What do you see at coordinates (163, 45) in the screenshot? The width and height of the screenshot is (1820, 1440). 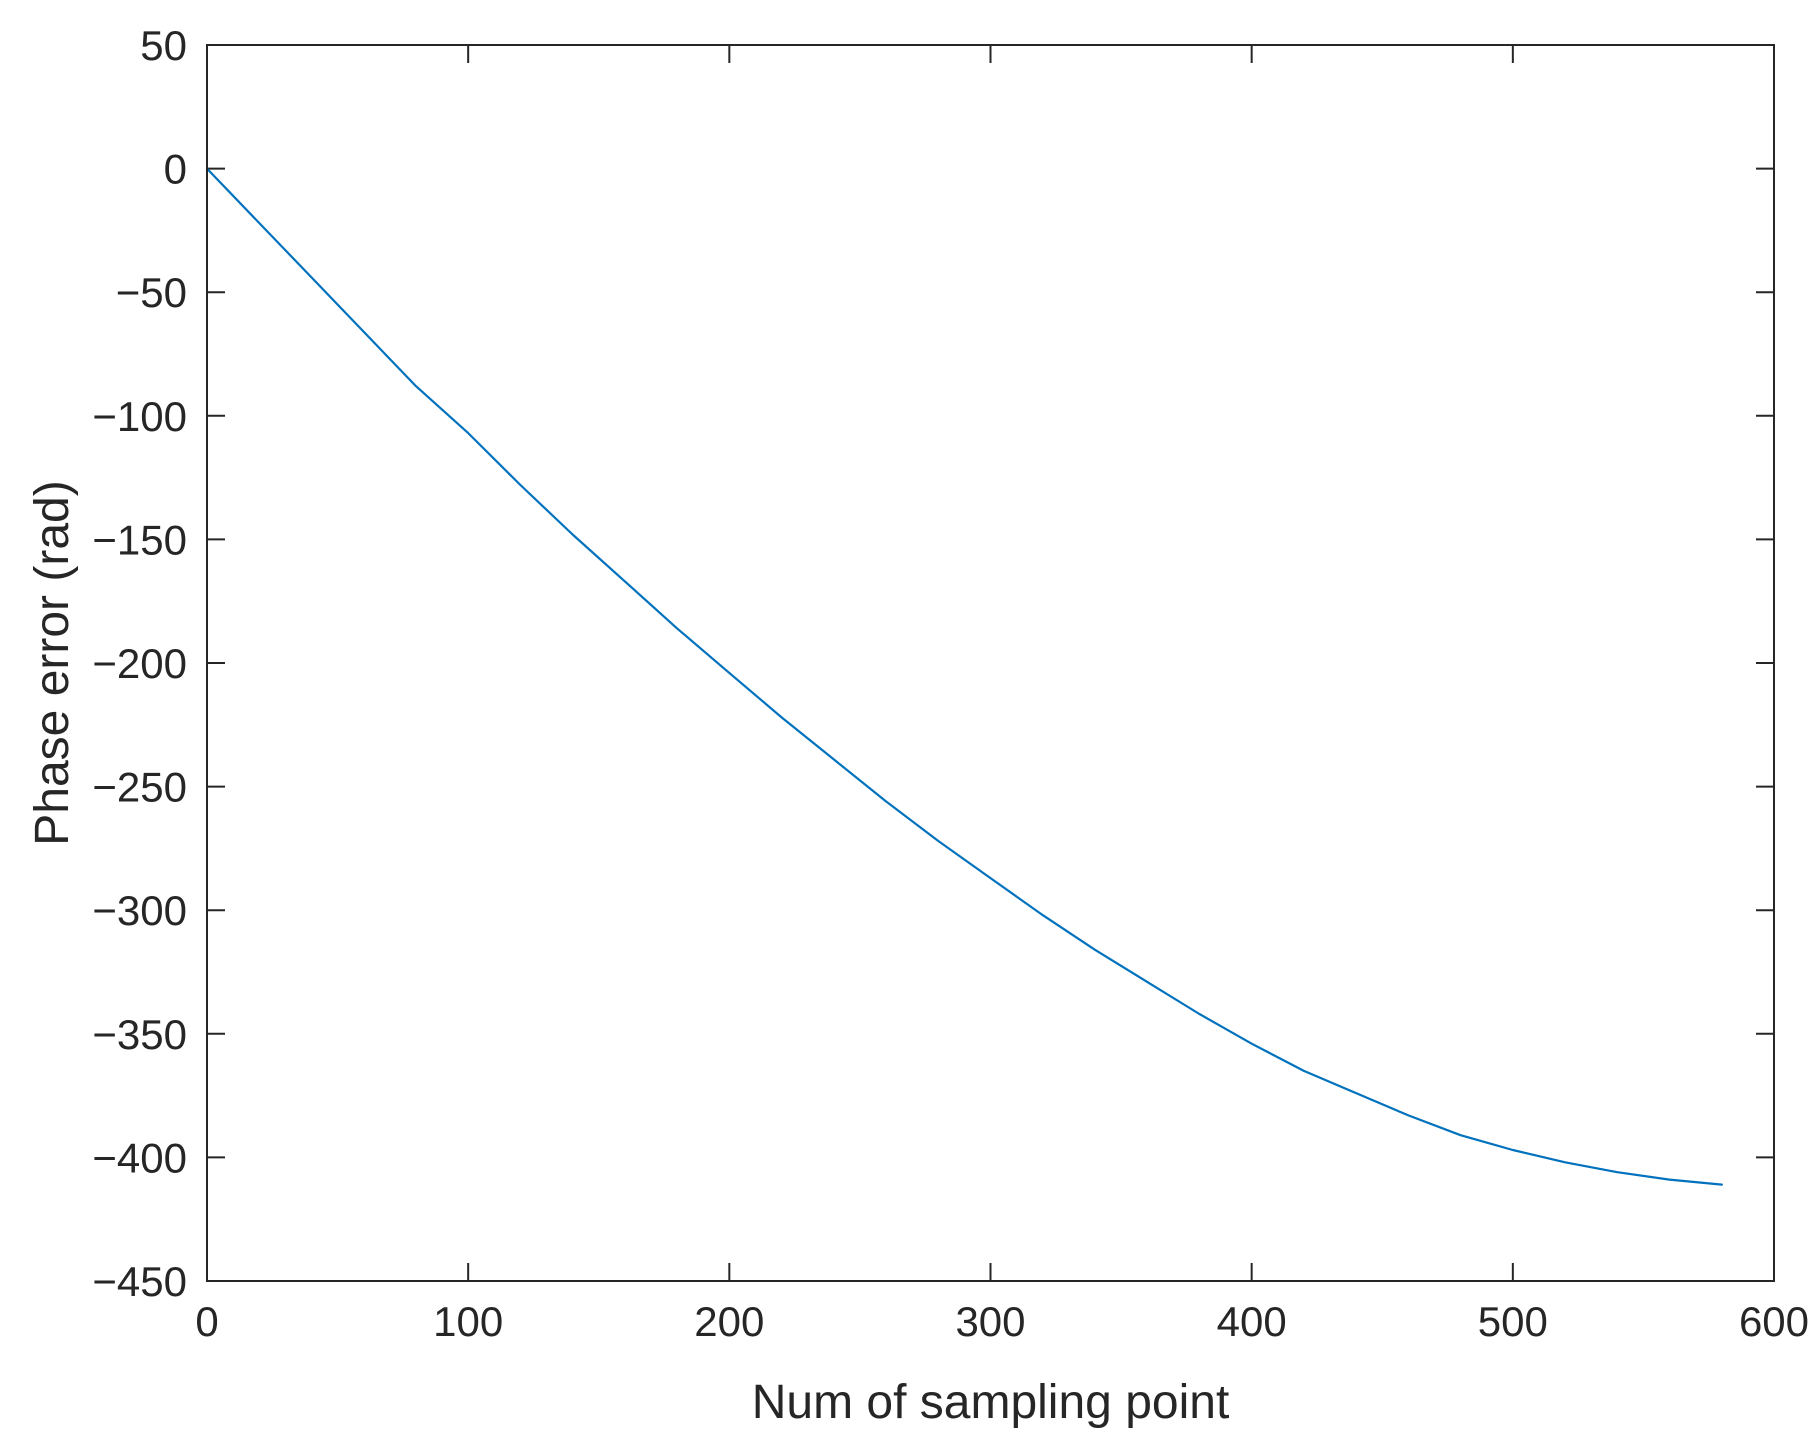 I see `y-tick-label: 50` at bounding box center [163, 45].